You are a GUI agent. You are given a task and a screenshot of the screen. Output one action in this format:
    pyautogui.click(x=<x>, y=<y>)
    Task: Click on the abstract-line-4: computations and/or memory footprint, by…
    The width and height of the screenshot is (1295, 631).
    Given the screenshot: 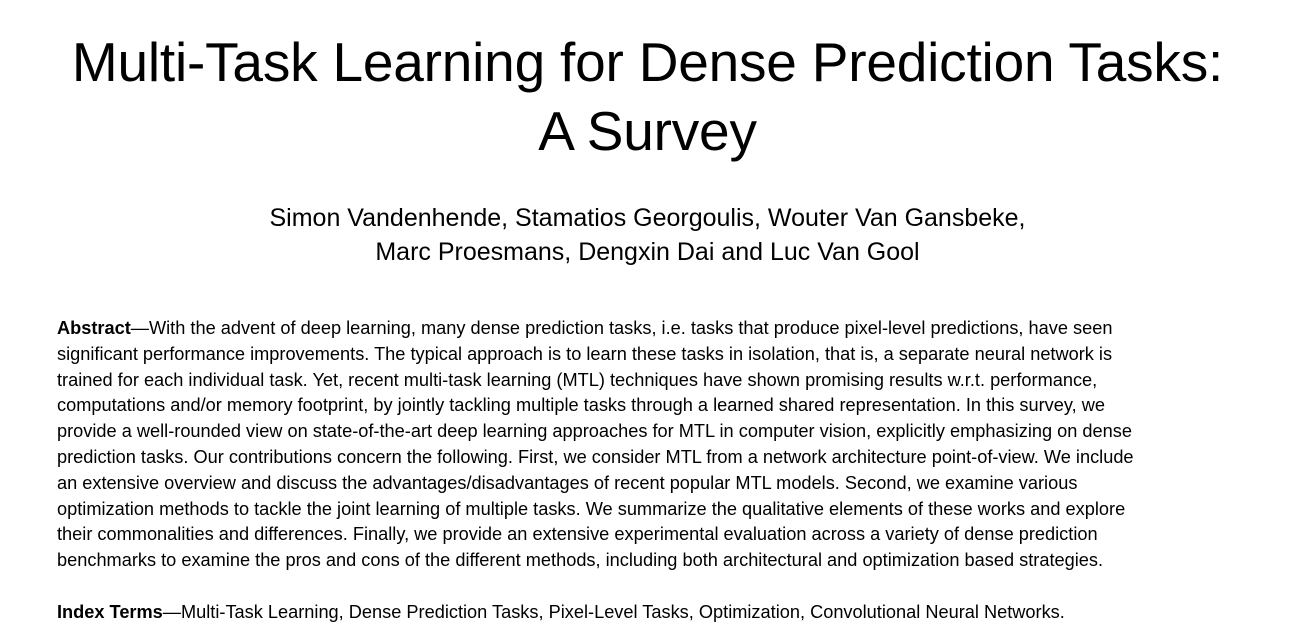 What is the action you would take?
    pyautogui.click(x=581, y=405)
    